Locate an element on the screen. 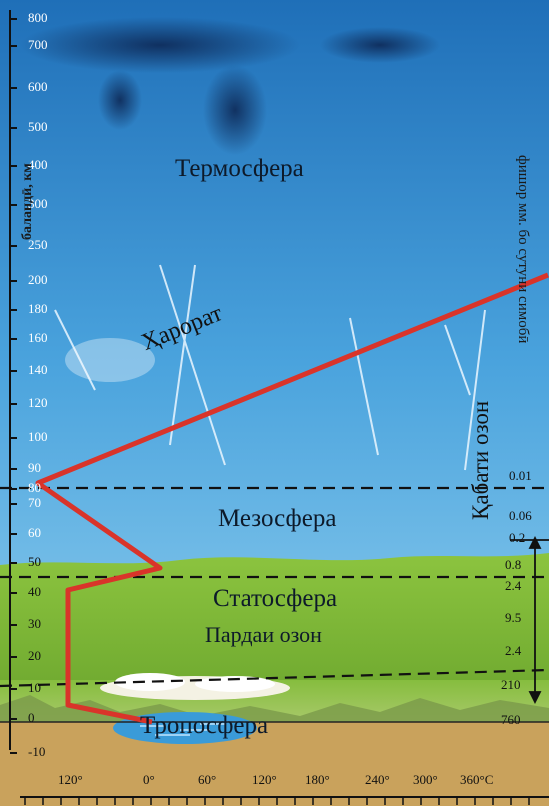  y-tick-label: 400 is located at coordinates (38, 164).